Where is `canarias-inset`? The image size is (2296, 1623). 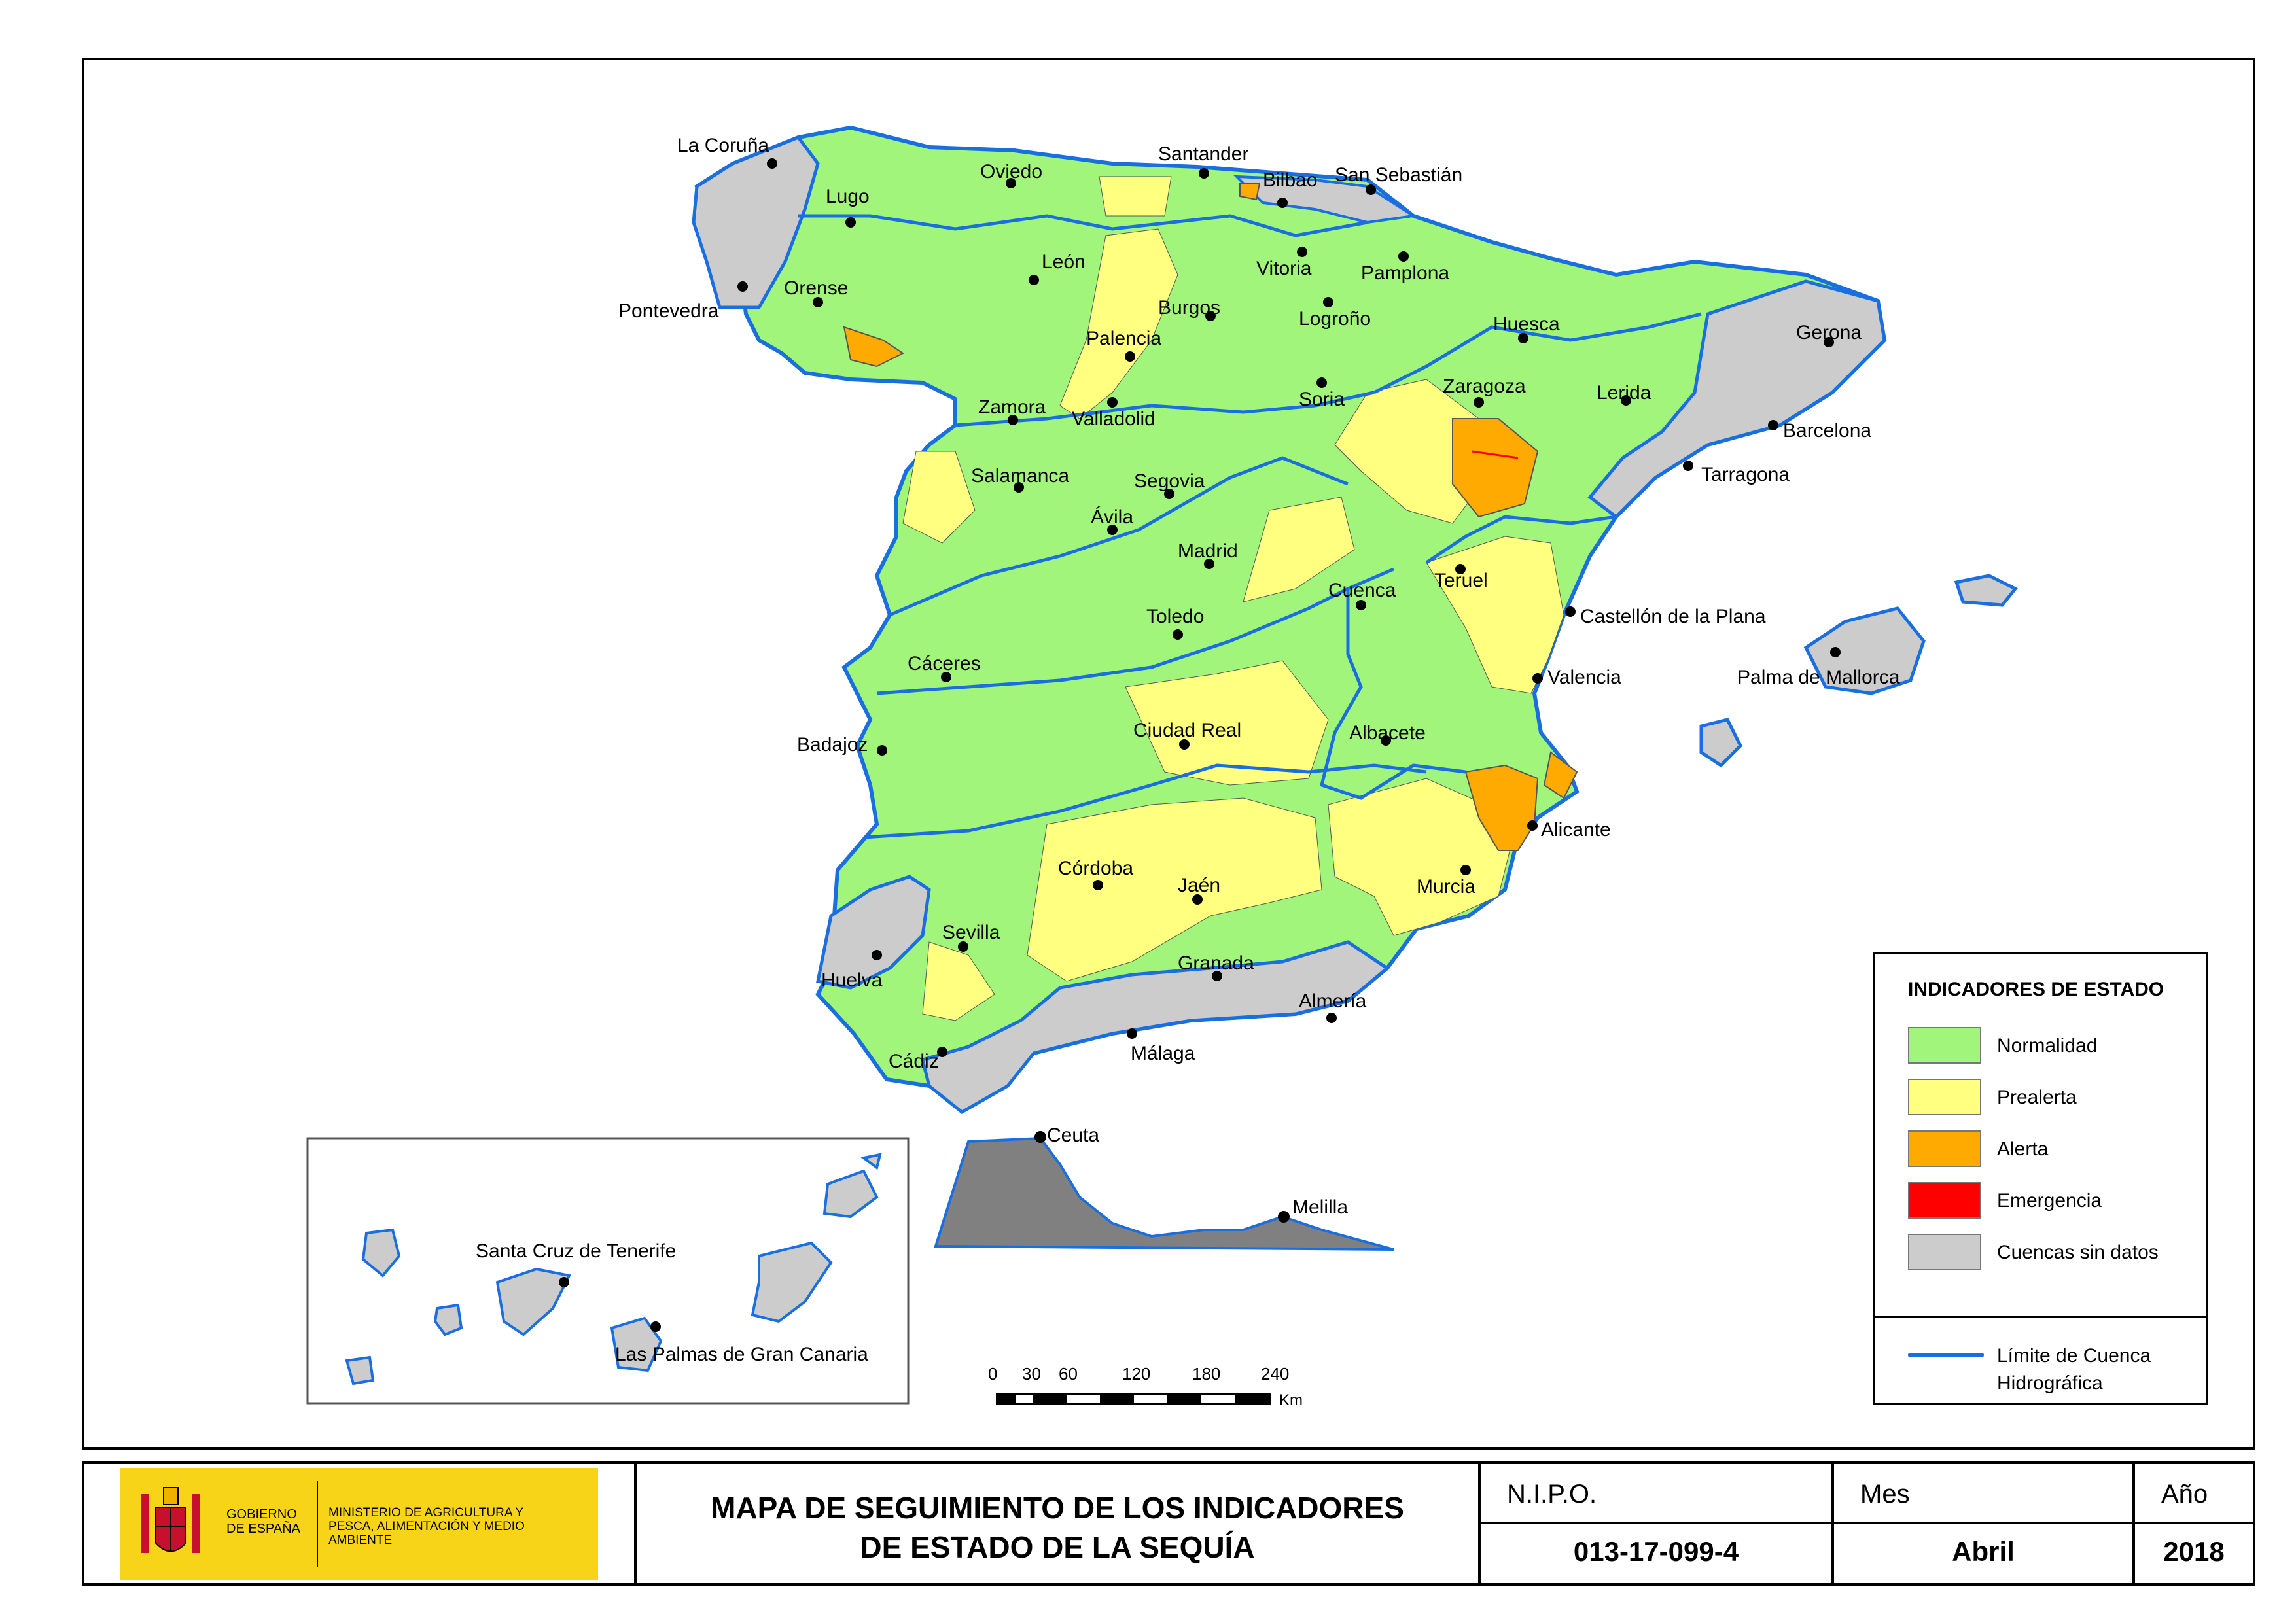
canarias-inset is located at coordinates (608, 1271).